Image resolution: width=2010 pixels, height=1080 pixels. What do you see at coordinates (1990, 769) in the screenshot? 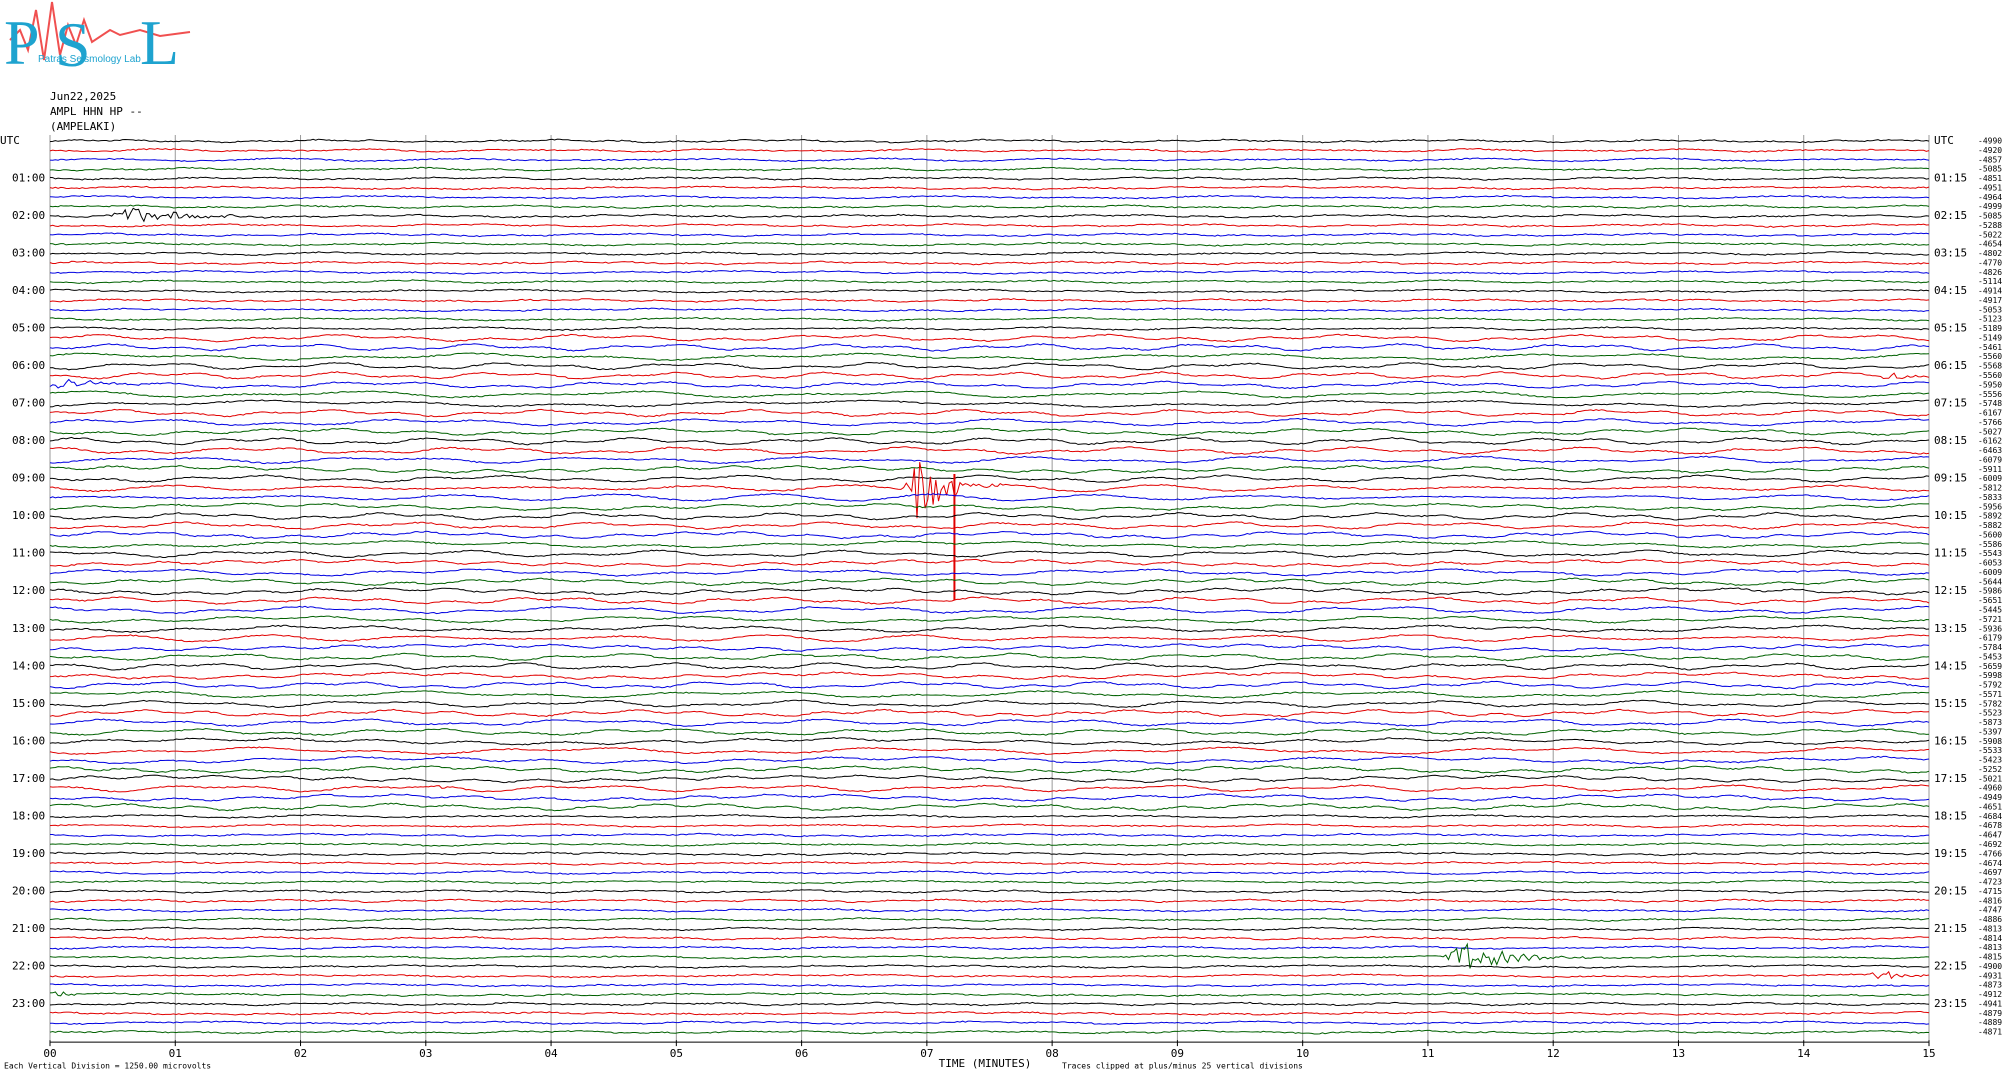
I see `offset-label: -5252` at bounding box center [1990, 769].